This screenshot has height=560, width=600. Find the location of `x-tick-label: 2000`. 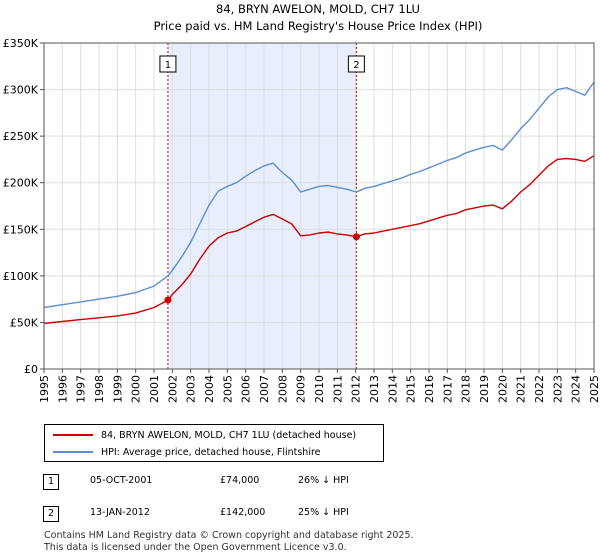

x-tick-label: 2000 is located at coordinates (136, 389).